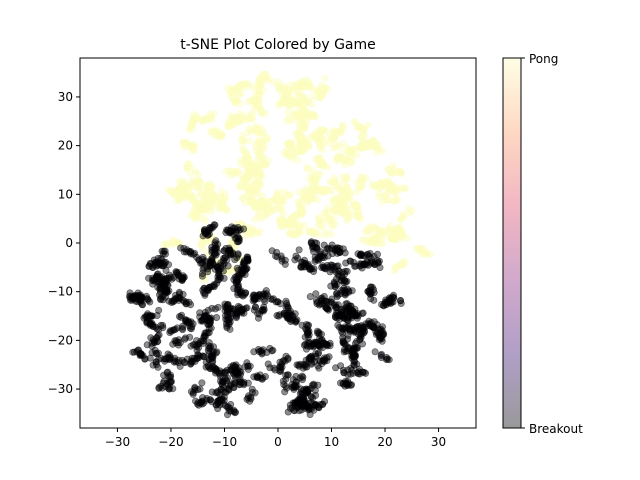 This screenshot has height=480, width=640. I want to click on y-tick-label: 10, so click(65, 194).